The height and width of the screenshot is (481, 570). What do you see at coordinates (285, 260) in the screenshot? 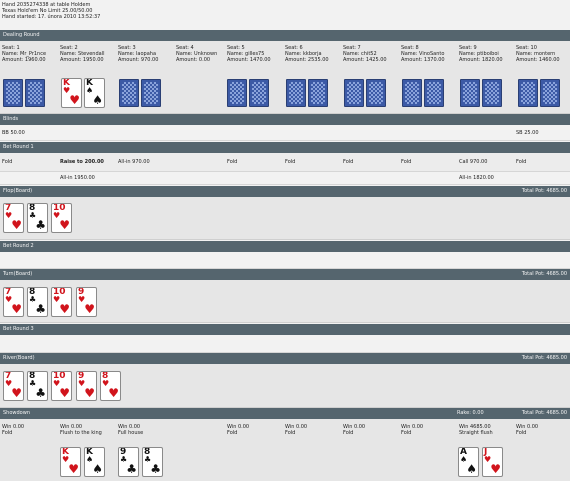
I see `bet-round-2-actions` at bounding box center [285, 260].